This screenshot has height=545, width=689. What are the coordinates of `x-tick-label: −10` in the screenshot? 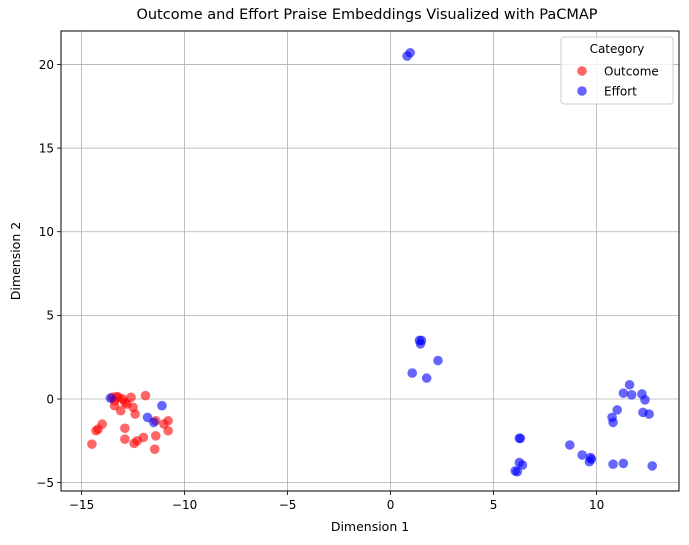 It's located at (184, 505).